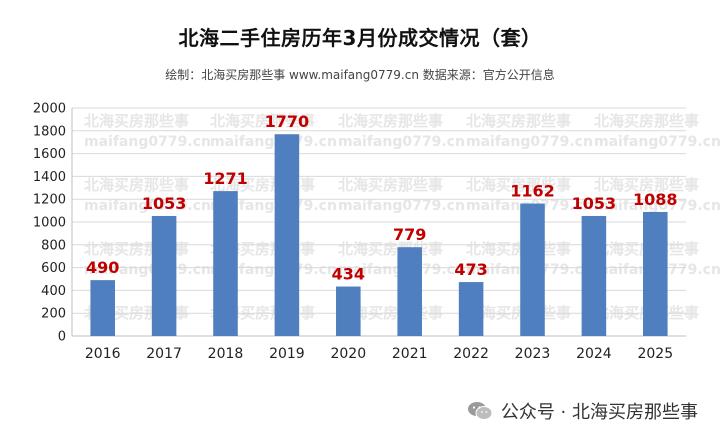 The height and width of the screenshot is (440, 720). I want to click on x-tick-label: 2025, so click(655, 354).